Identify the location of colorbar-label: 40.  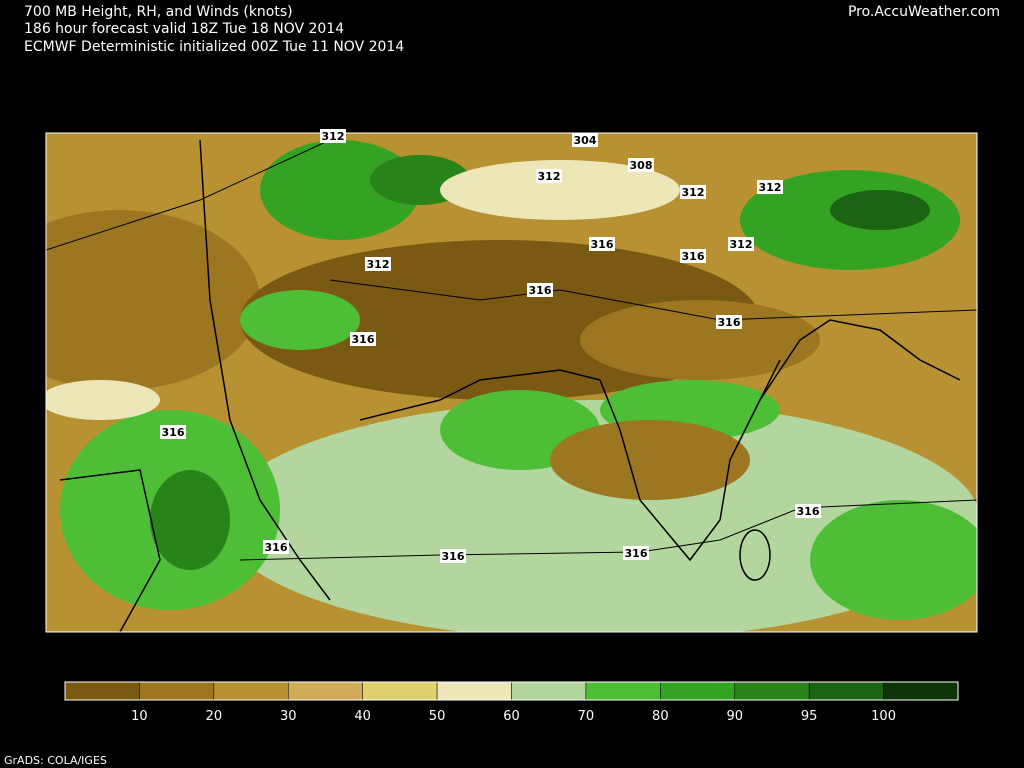
(362, 716).